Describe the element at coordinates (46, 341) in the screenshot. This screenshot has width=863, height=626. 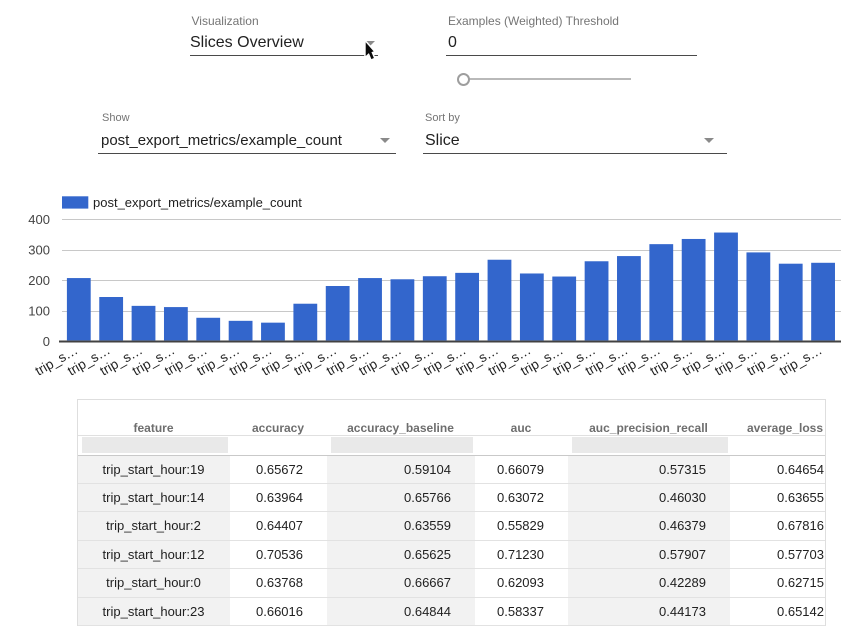
I see `svg-text: 0` at that location.